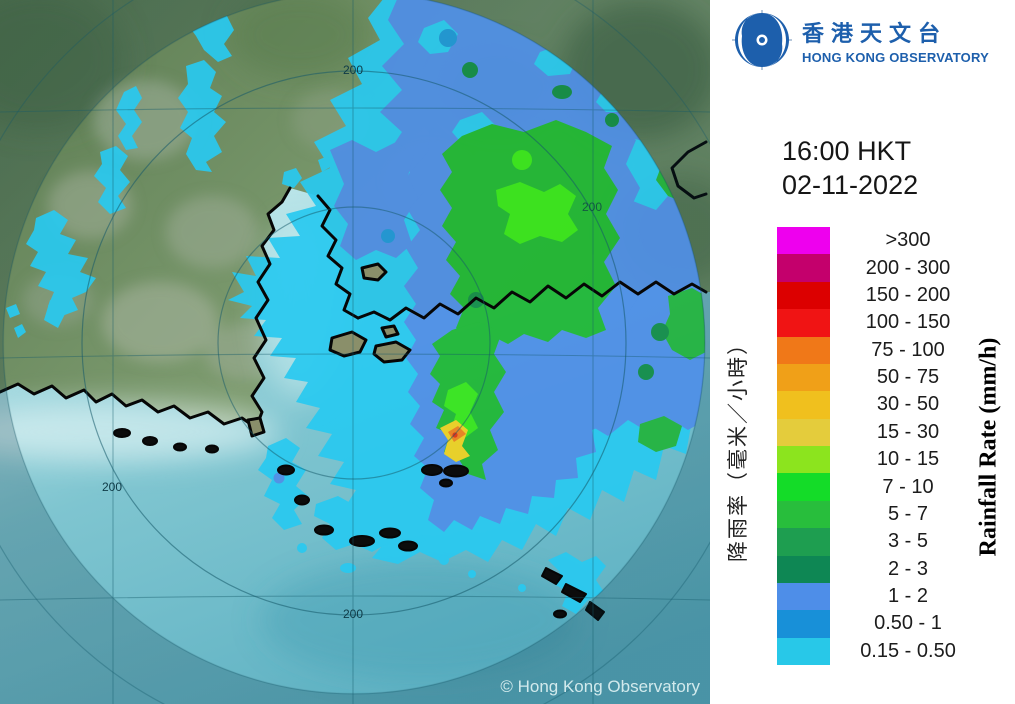 The image size is (1015, 704). What do you see at coordinates (908, 267) in the screenshot?
I see `legend-band-label: 200 - 300` at bounding box center [908, 267].